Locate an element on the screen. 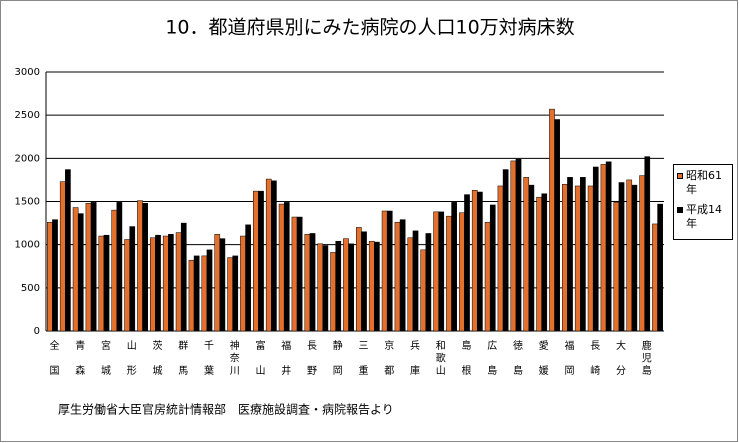 The image size is (739, 443). y-tick-label: 3000 is located at coordinates (27, 72).